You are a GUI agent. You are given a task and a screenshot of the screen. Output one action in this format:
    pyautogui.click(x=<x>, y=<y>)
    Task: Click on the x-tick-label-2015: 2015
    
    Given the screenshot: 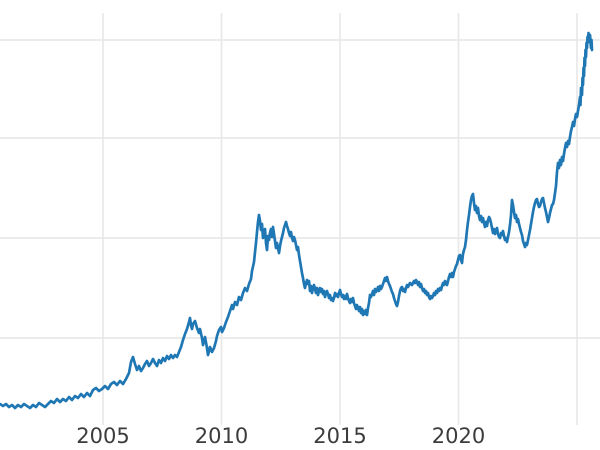 What is the action you would take?
    pyautogui.click(x=340, y=436)
    